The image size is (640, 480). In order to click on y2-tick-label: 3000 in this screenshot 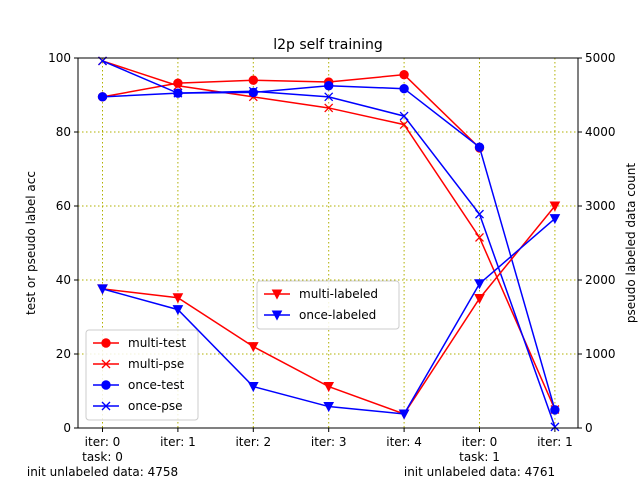, I will do `click(600, 206)`.